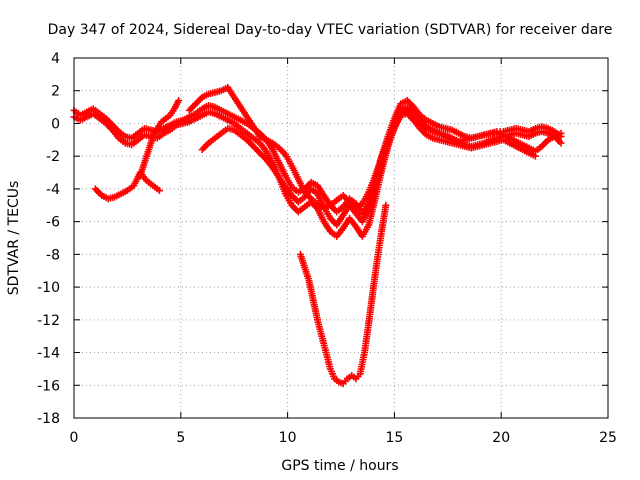 The width and height of the screenshot is (640, 480). Describe the element at coordinates (394, 438) in the screenshot. I see `x-tick-label: 15` at that location.